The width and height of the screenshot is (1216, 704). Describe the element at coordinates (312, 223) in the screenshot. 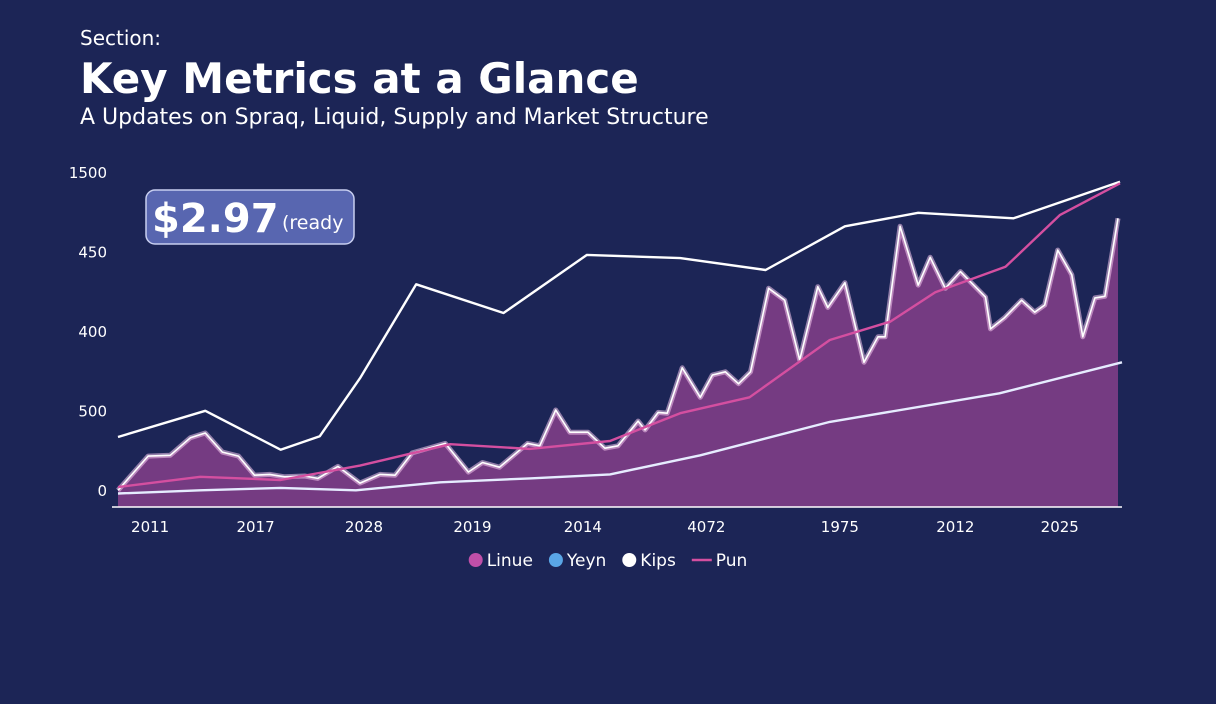

I see `annotation-suffix: (ready` at that location.